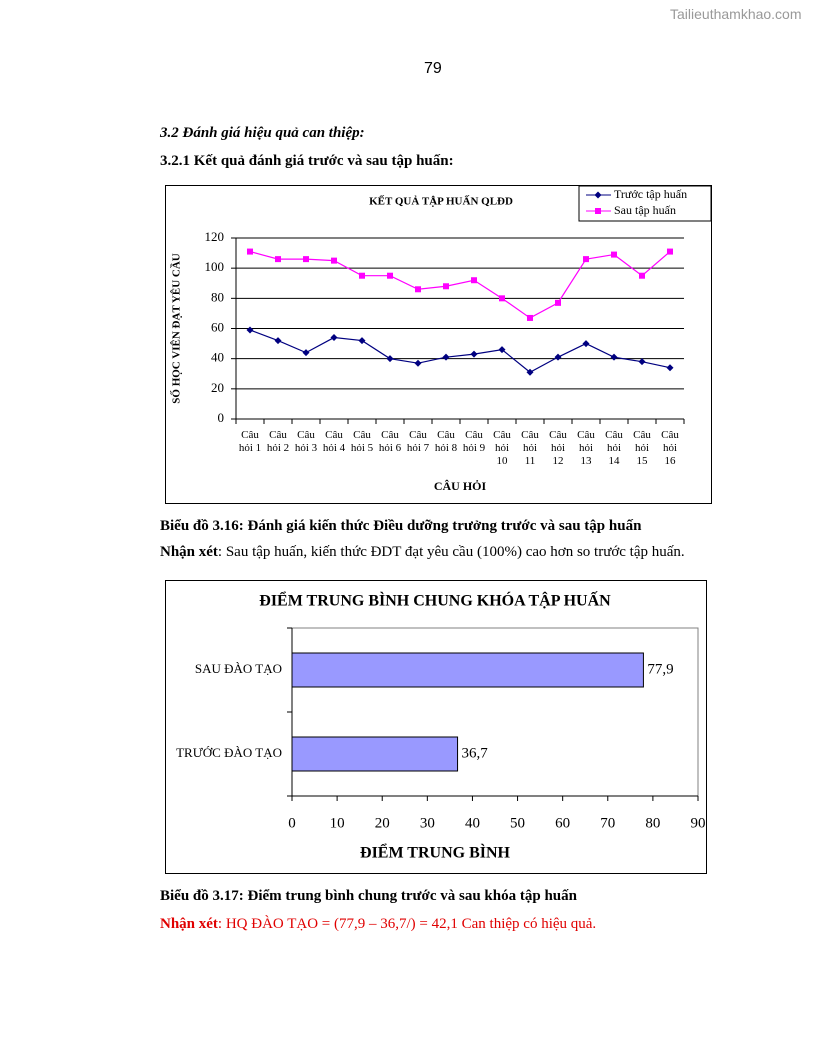 This screenshot has height=1056, width=816. Describe the element at coordinates (460, 486) in the screenshot. I see `x-axis-title: CÂU HỎI` at that location.